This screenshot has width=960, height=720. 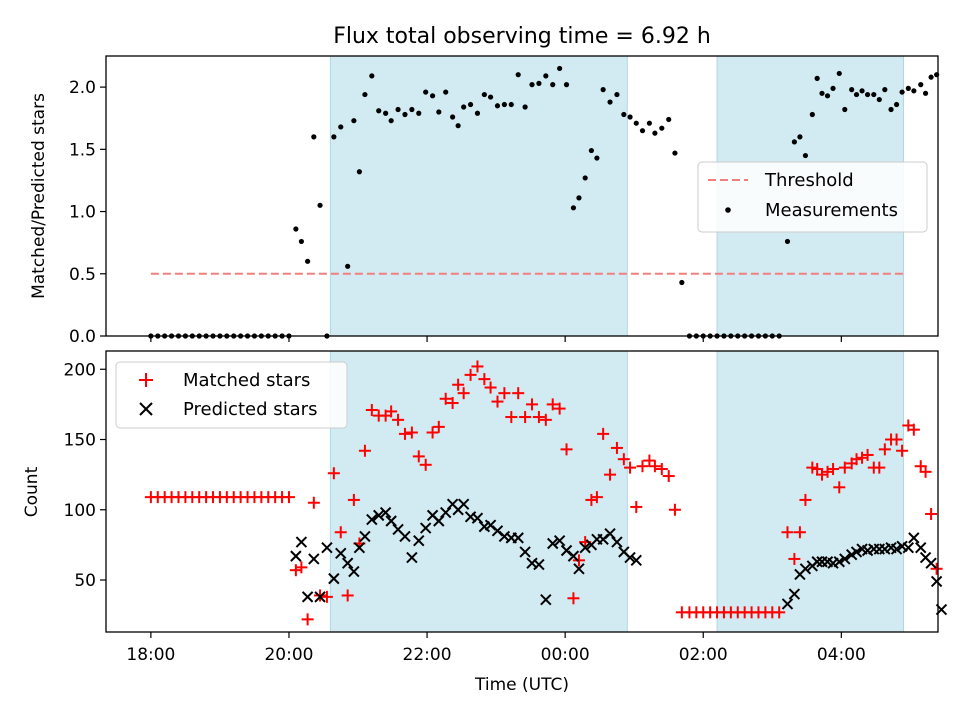 I want to click on chart-title: Flux total observing time = 6.92 h, so click(x=522, y=36).